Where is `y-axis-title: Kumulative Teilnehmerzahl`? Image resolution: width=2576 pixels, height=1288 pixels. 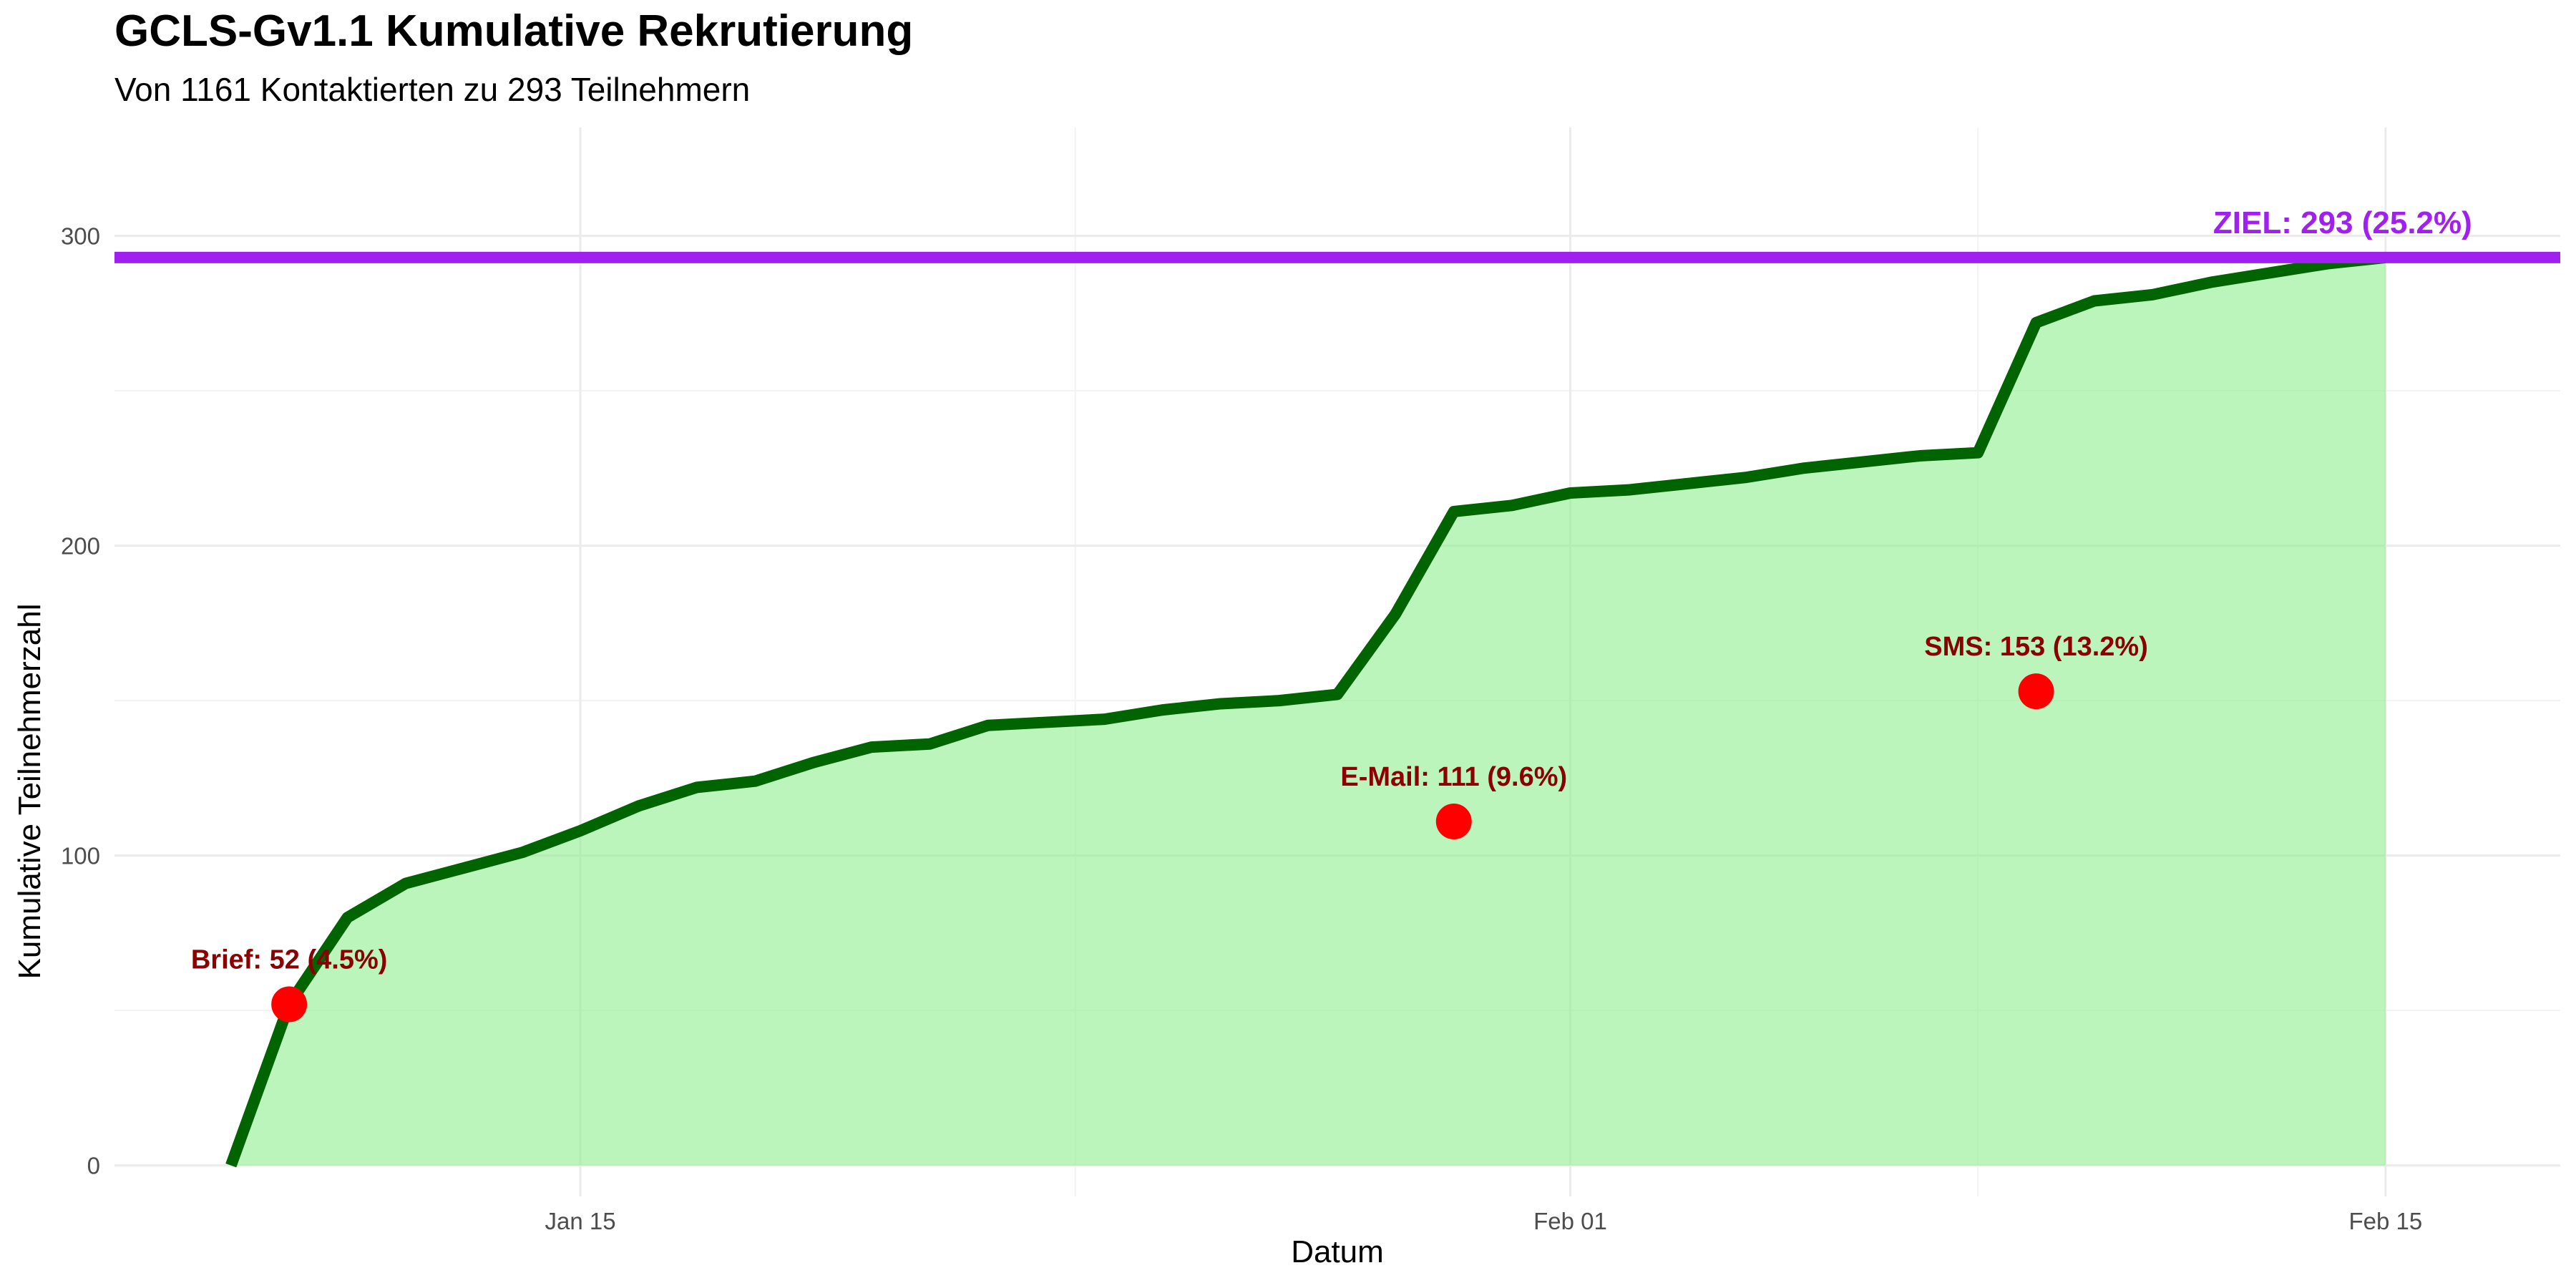 y-axis-title: Kumulative Teilnehmerzahl is located at coordinates (29, 791).